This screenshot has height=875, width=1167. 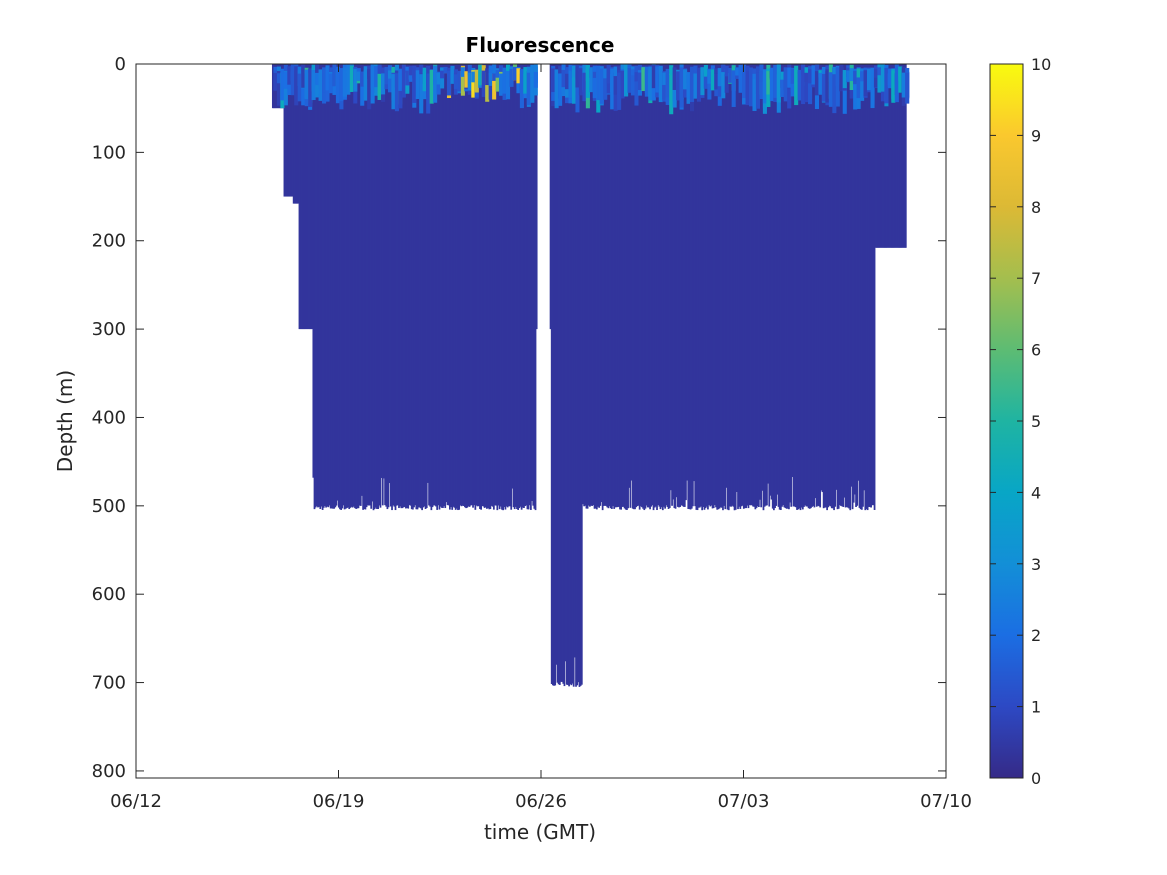 What do you see at coordinates (109, 241) in the screenshot?
I see `y-tick-label: 200` at bounding box center [109, 241].